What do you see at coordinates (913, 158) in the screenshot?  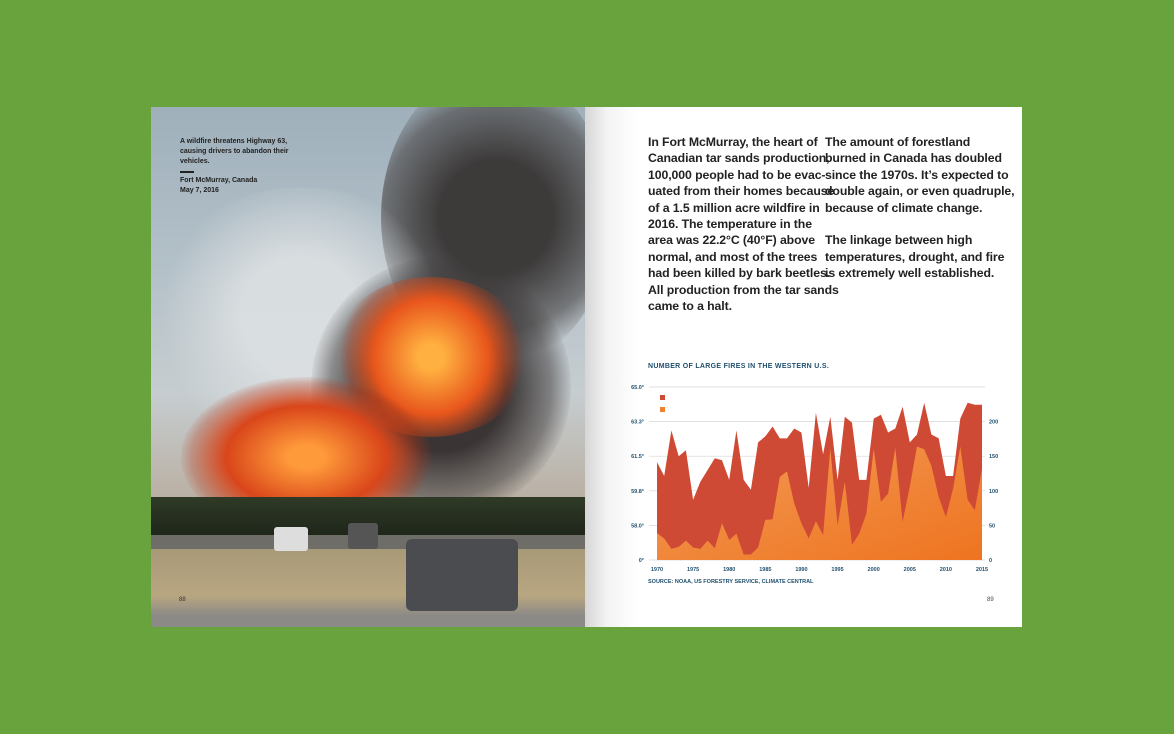 I see `body-text-line: burned in Canada has doubled` at bounding box center [913, 158].